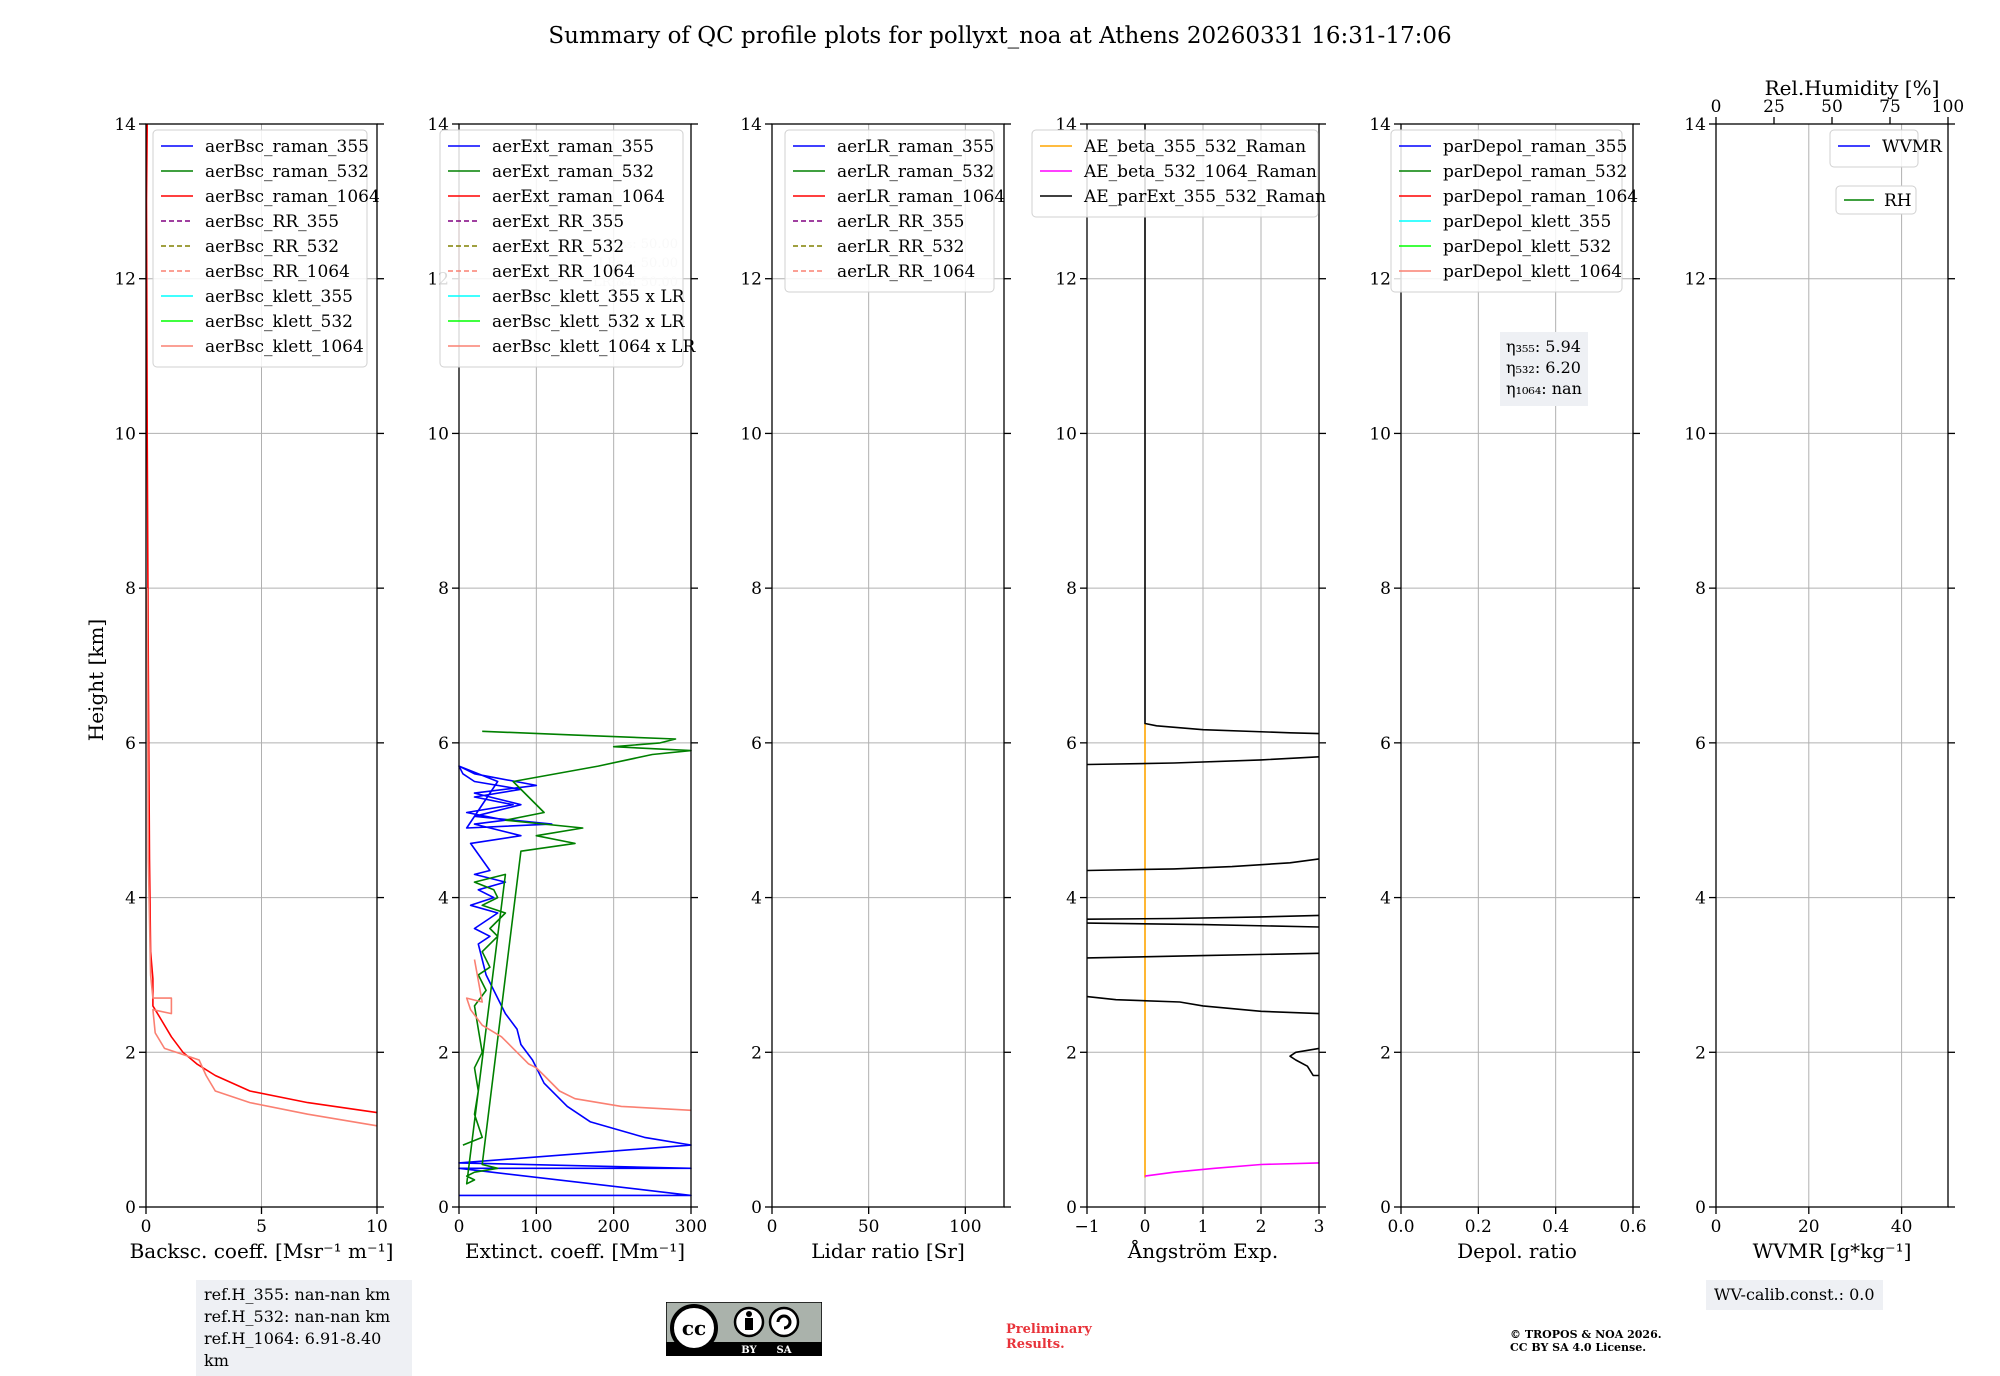  Describe the element at coordinates (261, 1227) in the screenshot. I see `x-tick-label: 5` at that location.